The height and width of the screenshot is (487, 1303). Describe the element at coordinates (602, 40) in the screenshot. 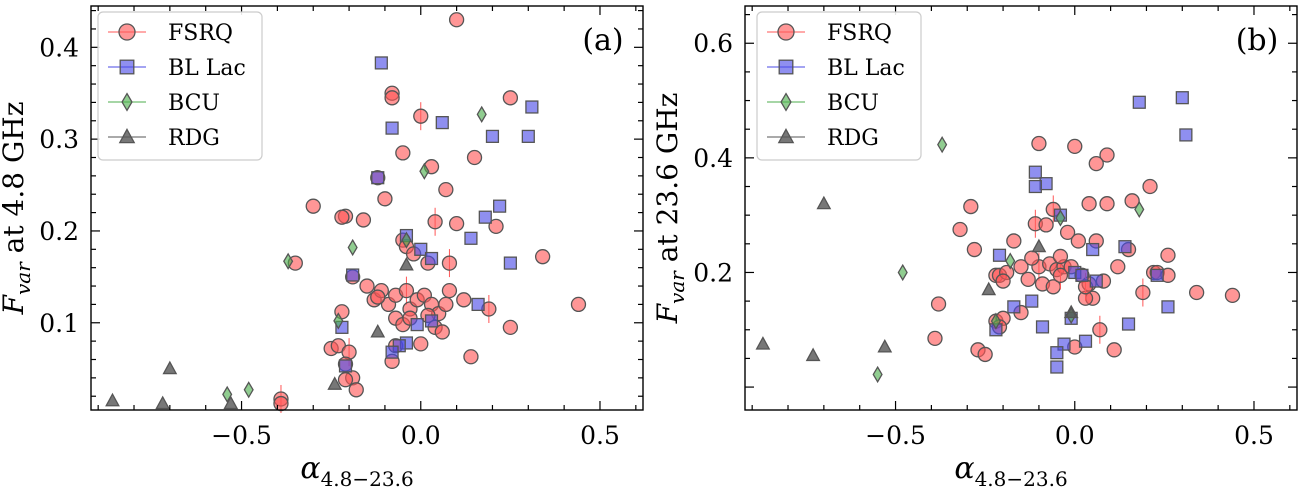

I see `panel-label: (a)` at that location.